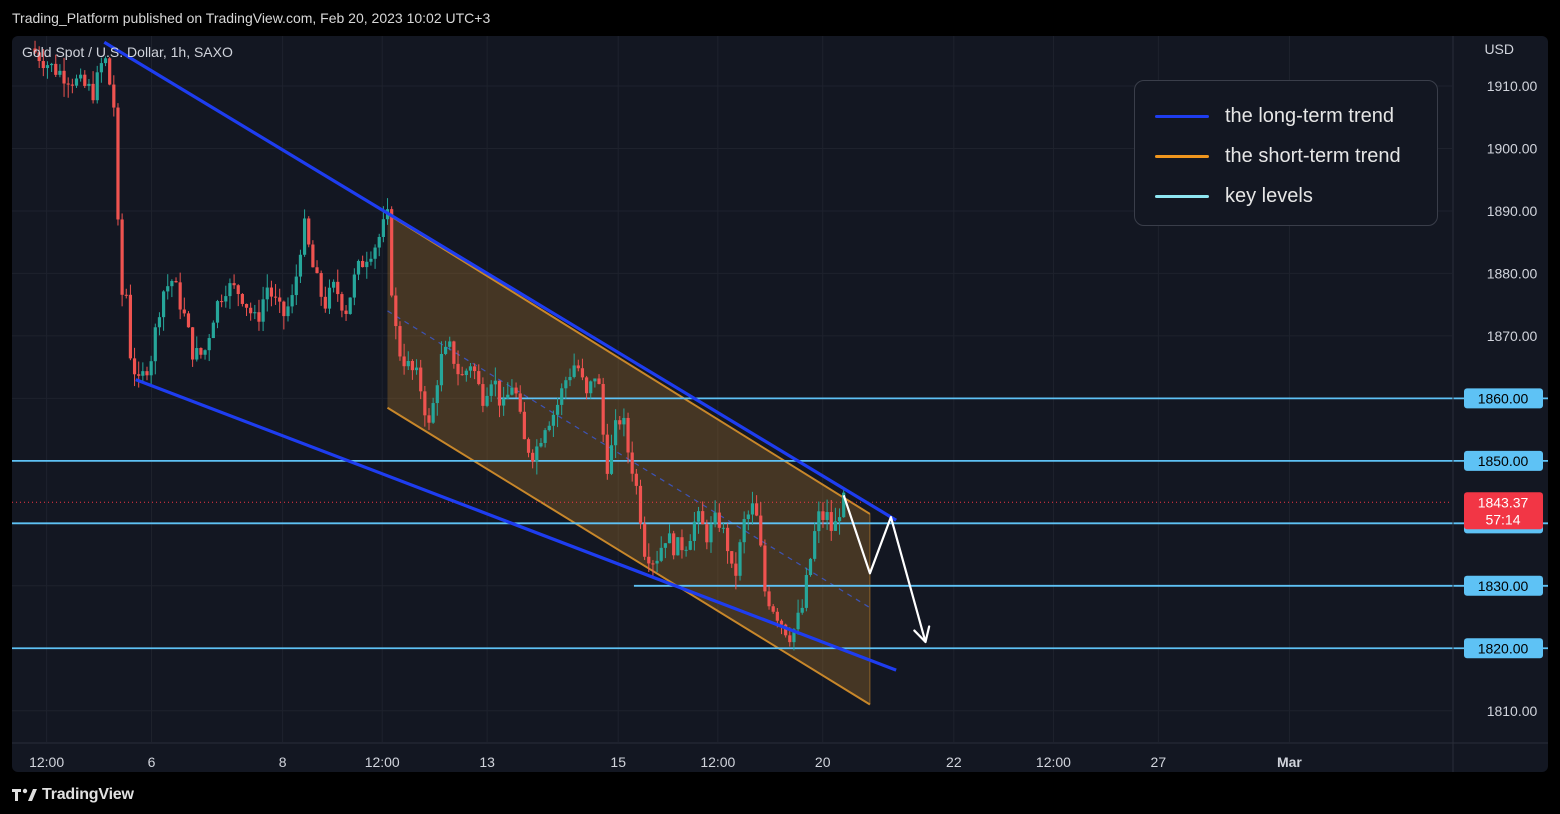 Image resolution: width=1560 pixels, height=814 pixels. What do you see at coordinates (1512, 148) in the screenshot?
I see `y-tick-label: 1900.00` at bounding box center [1512, 148].